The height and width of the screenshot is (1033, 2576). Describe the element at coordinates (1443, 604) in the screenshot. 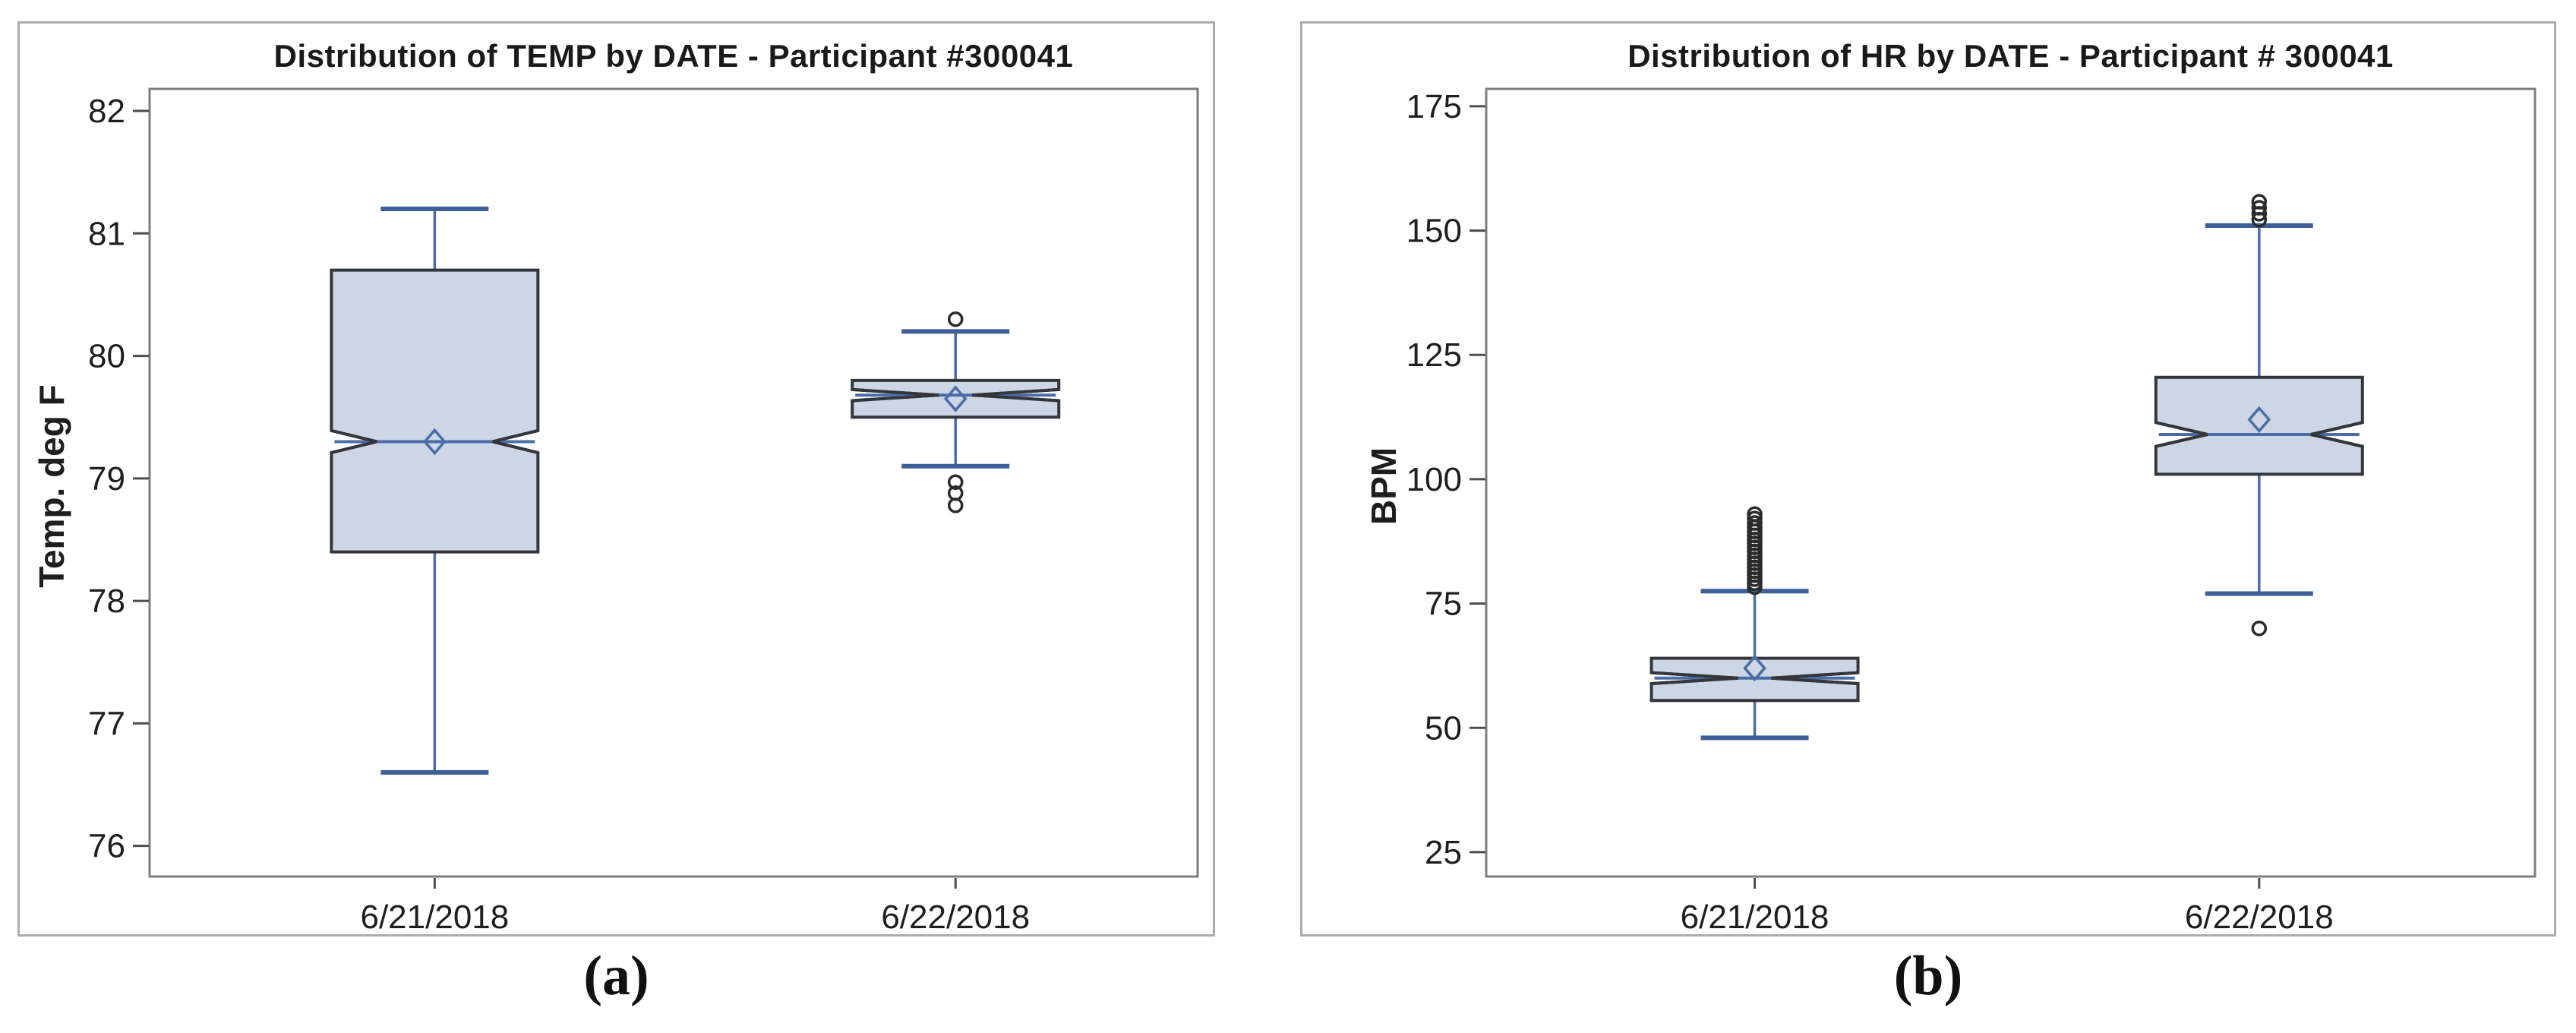

I see `y-tick-label: 75` at that location.